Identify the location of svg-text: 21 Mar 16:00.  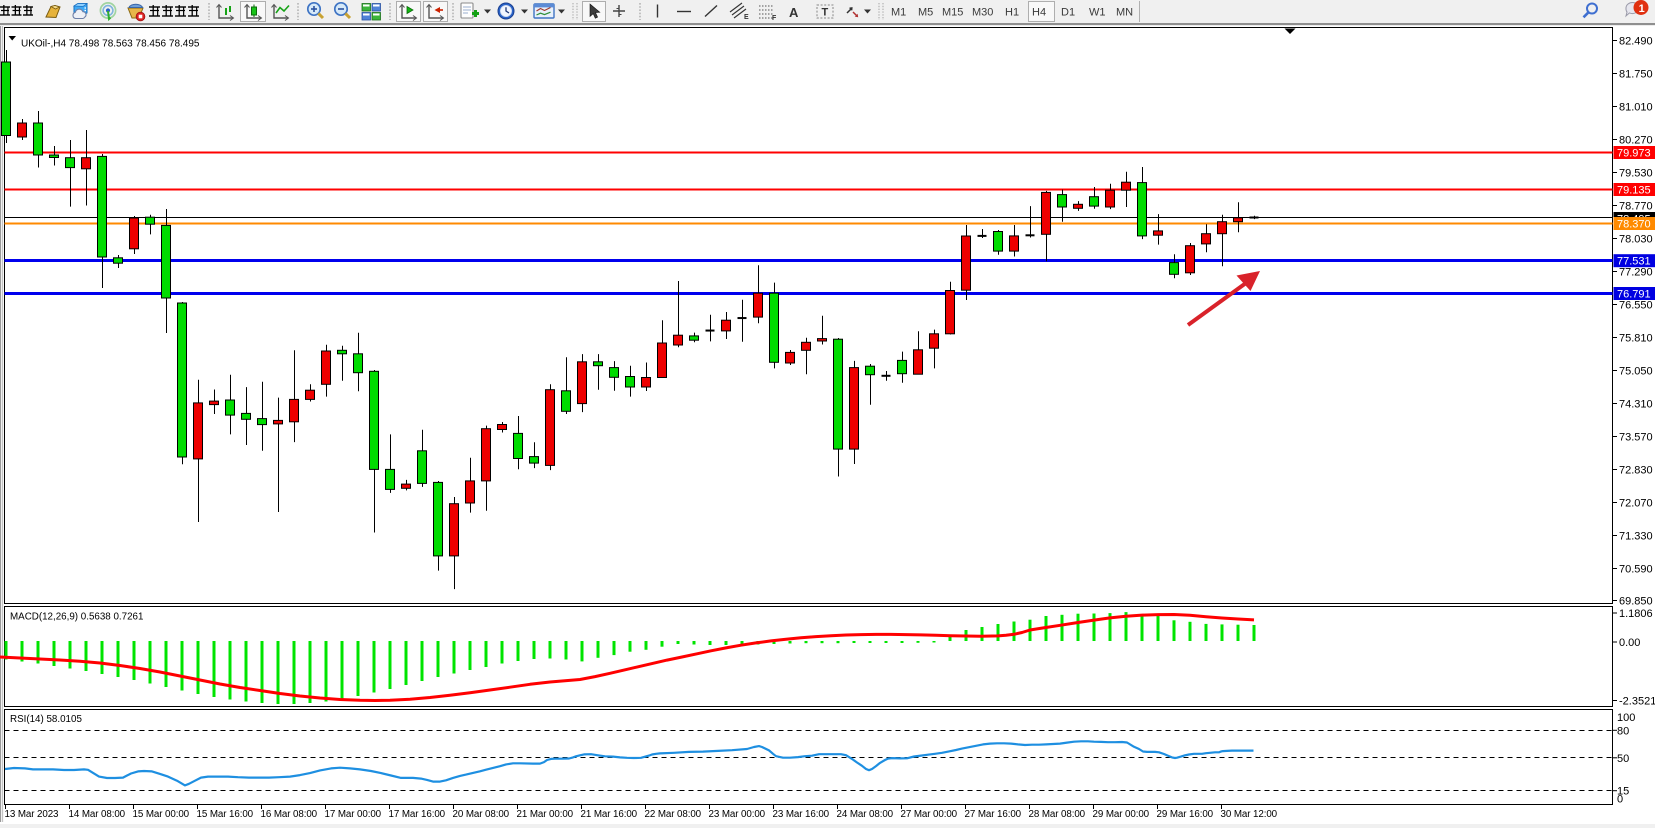
(609, 814).